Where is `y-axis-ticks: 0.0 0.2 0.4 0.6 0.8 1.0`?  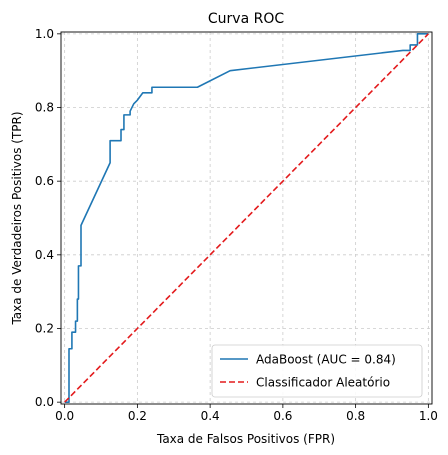 y-axis-ticks: 0.0 0.2 0.4 0.6 0.8 1.0 is located at coordinates (48, 218).